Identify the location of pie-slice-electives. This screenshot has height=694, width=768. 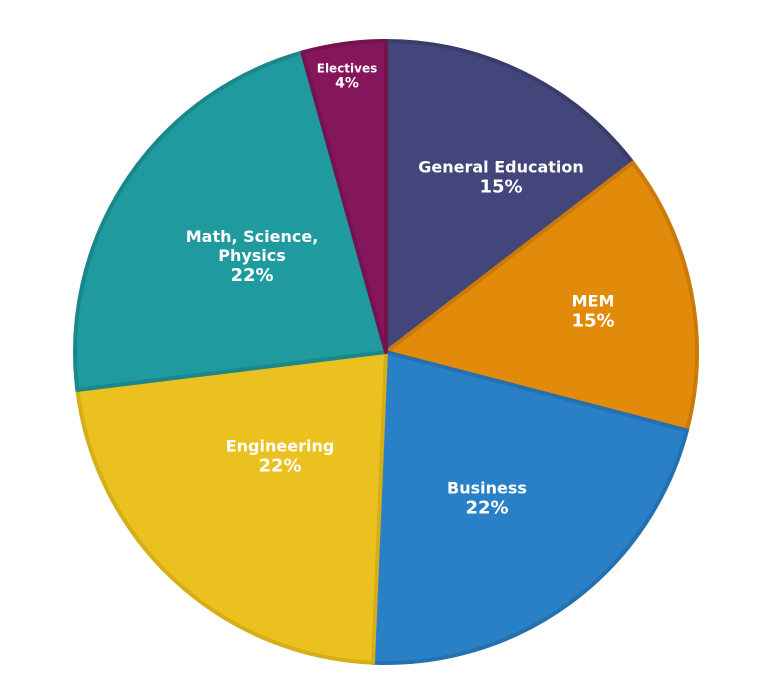
(344, 196).